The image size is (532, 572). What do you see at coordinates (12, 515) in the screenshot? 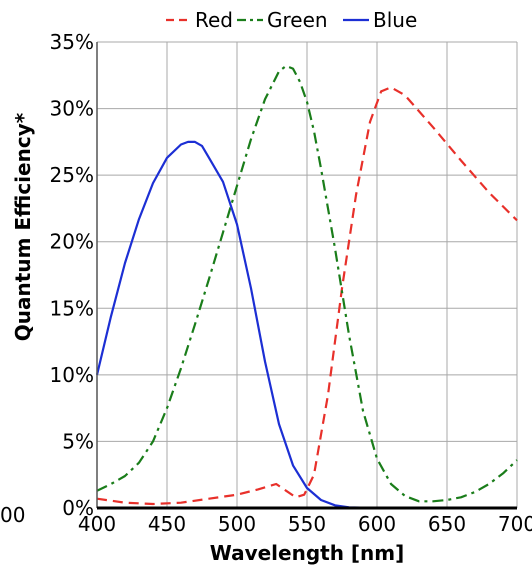
I see `clipped-left-tick-label: 00` at bounding box center [12, 515].